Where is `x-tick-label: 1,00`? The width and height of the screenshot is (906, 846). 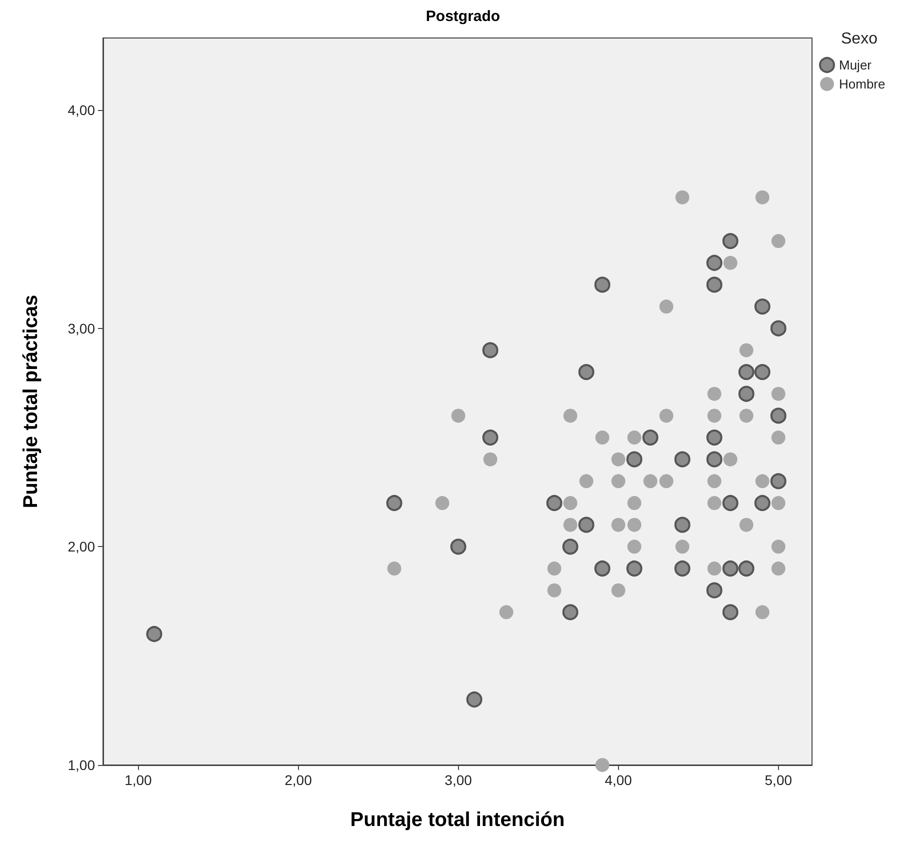 x-tick-label: 1,00 is located at coordinates (138, 780).